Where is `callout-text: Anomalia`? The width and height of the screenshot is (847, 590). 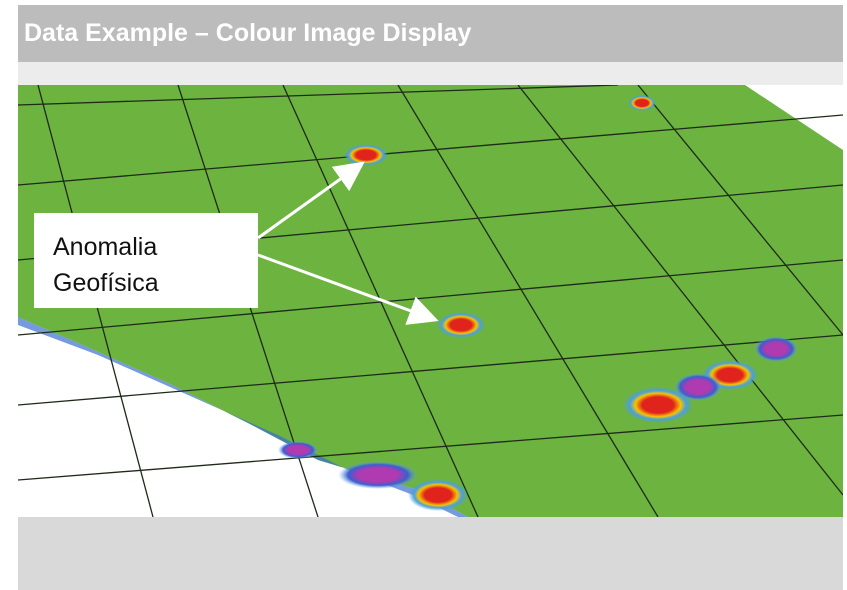 callout-text: Anomalia is located at coordinates (105, 247).